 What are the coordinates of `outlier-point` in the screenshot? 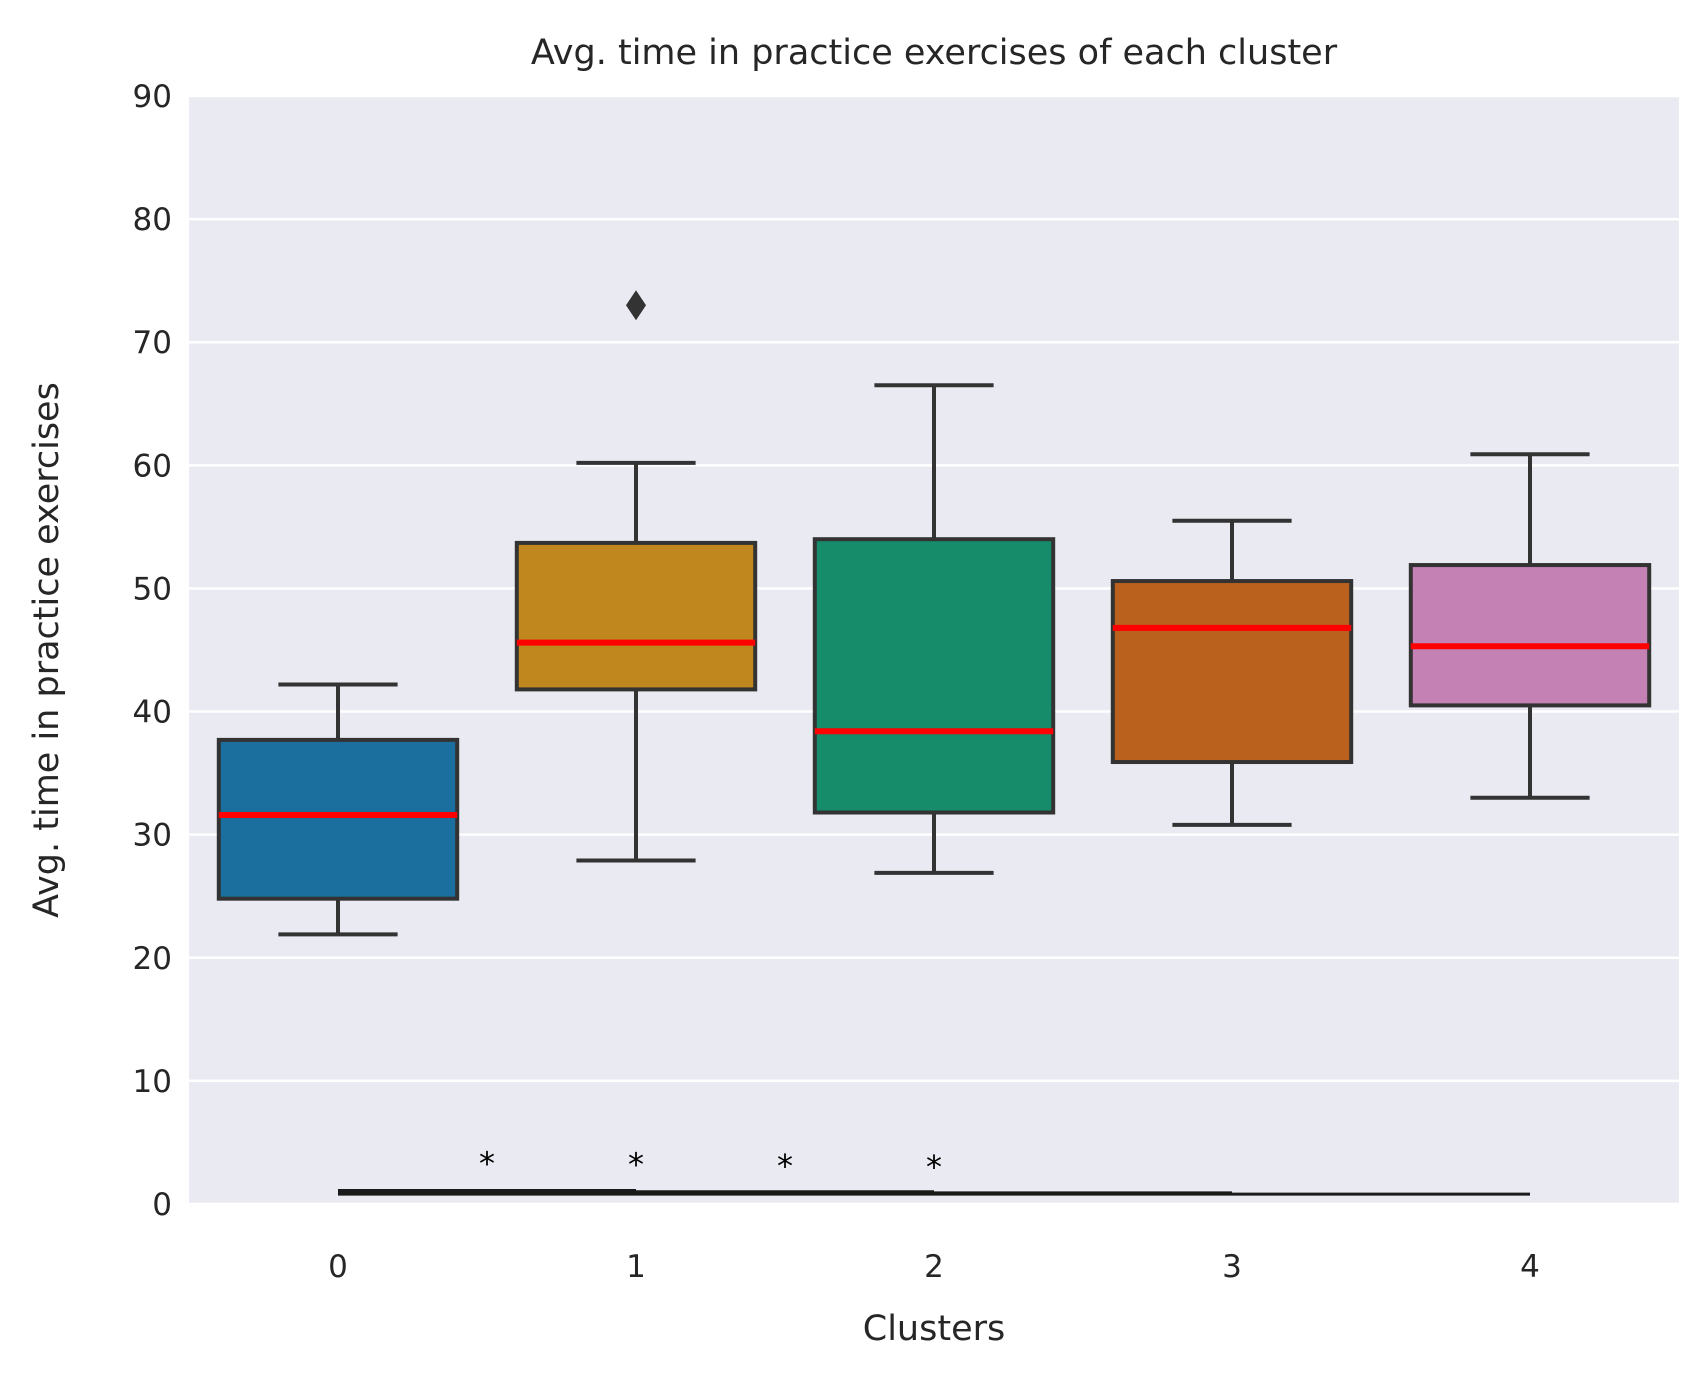 It's located at (636, 305).